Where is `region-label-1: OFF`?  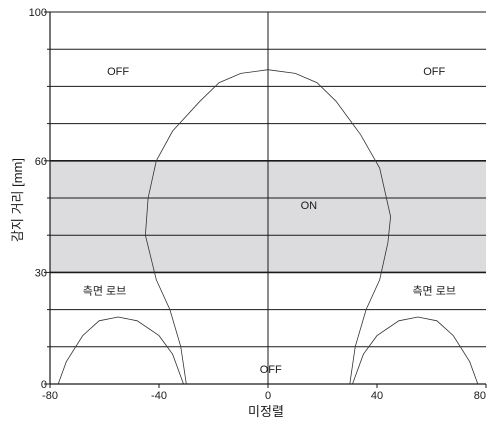 region-label-1: OFF is located at coordinates (434, 72).